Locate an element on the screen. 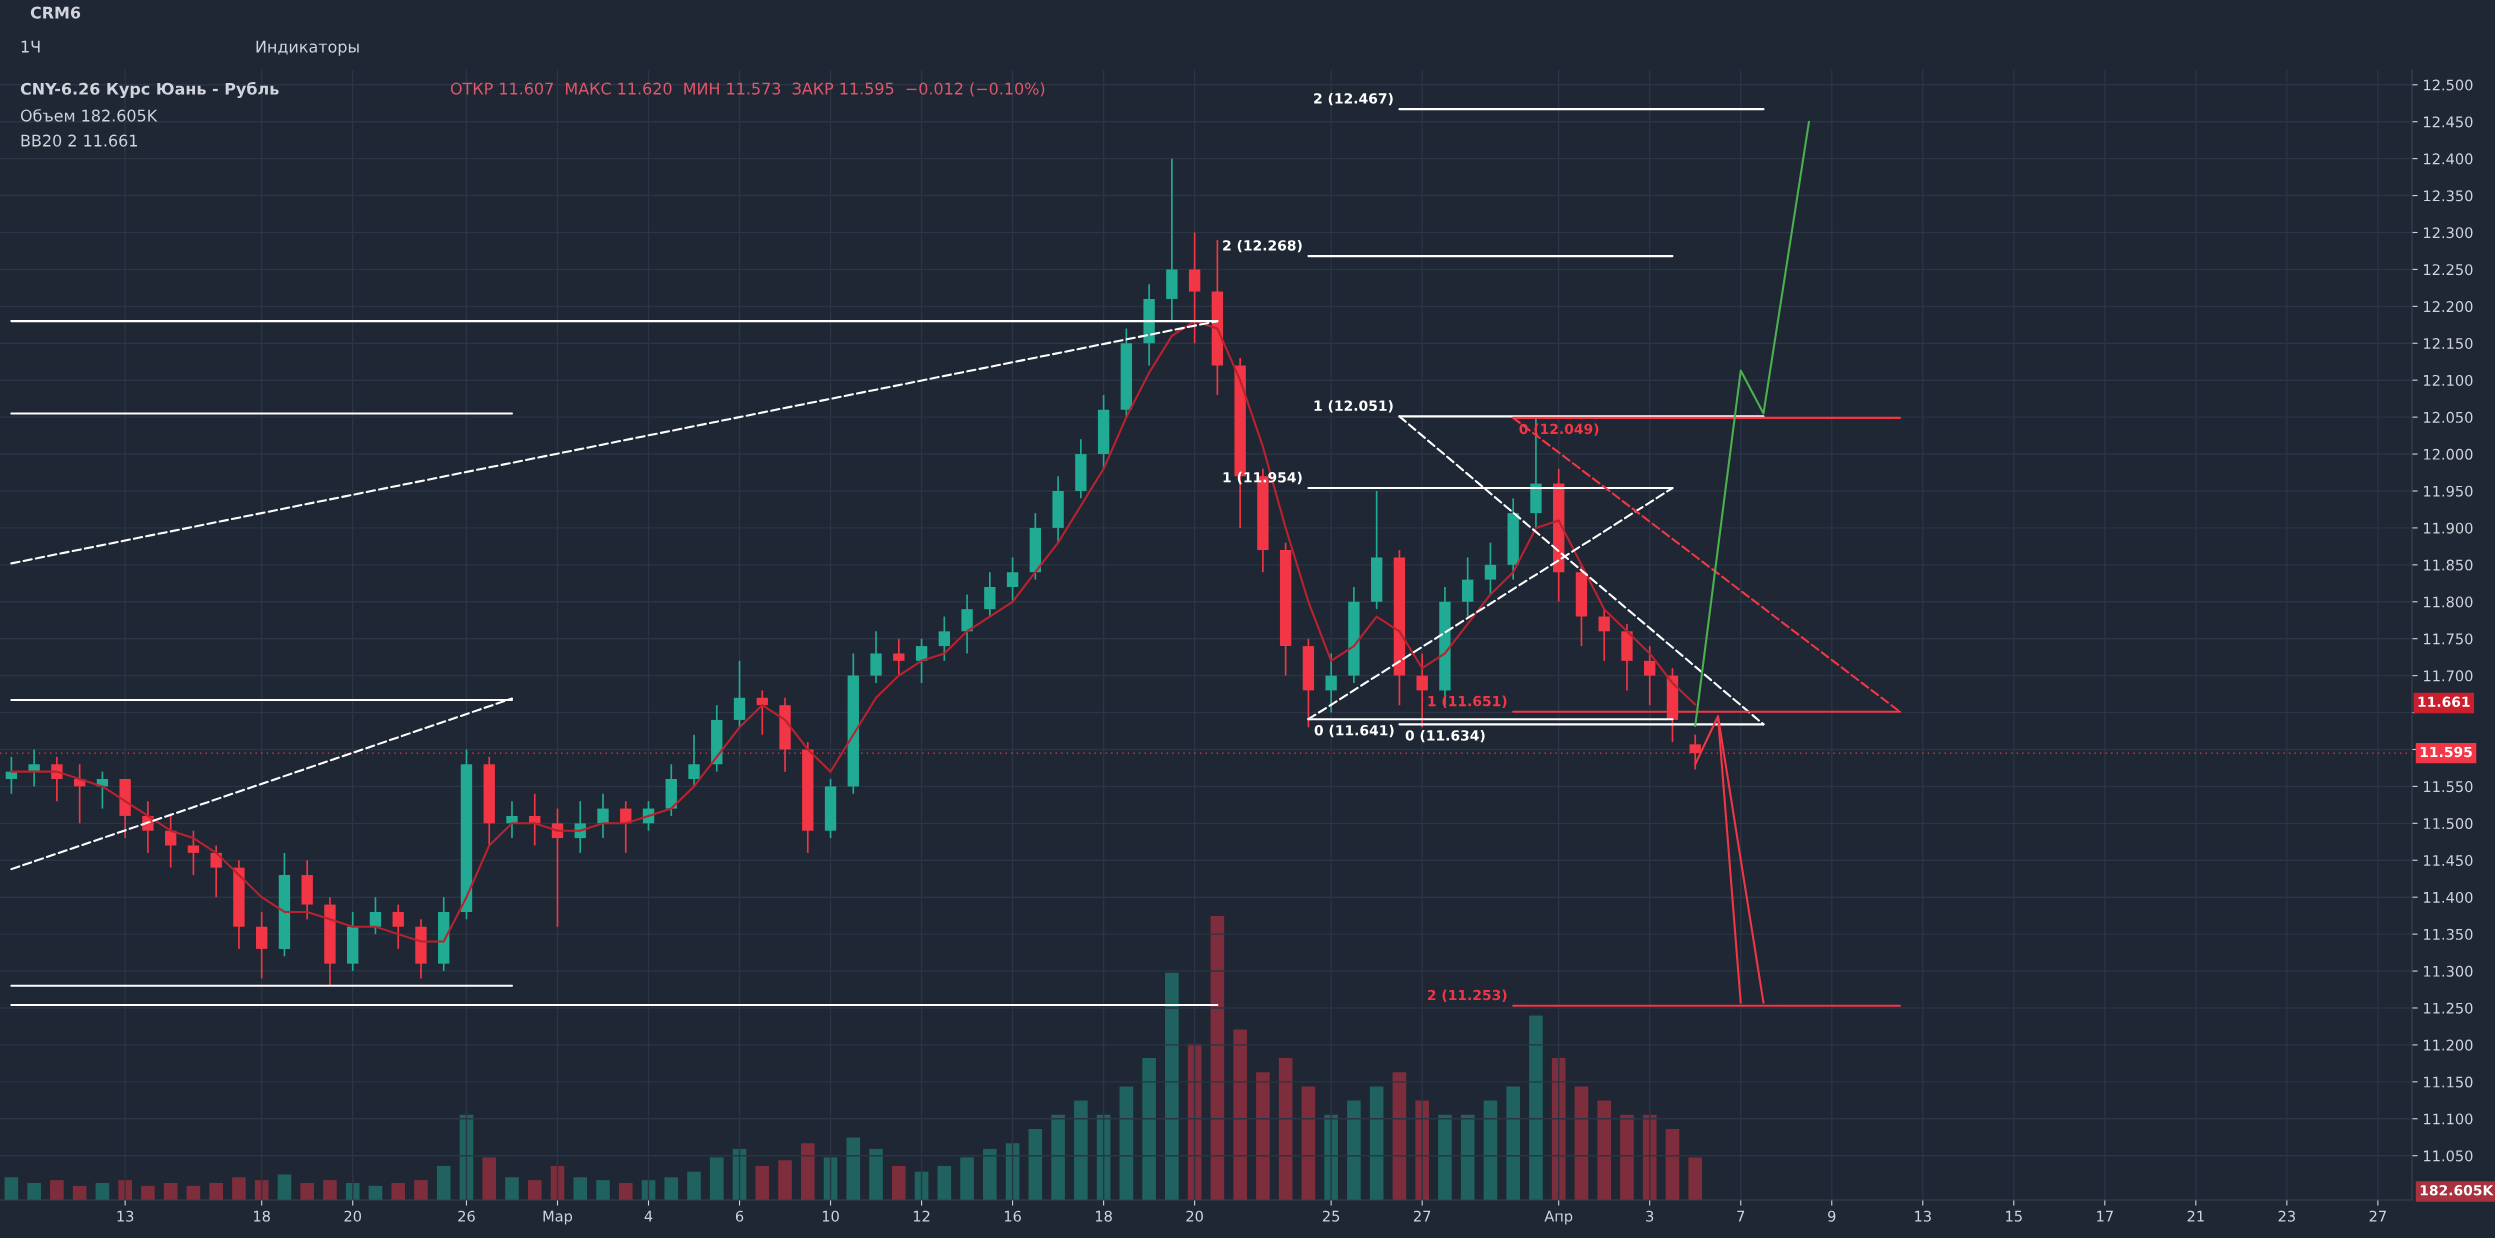 This screenshot has width=2495, height=1238. y-tick-label: 12.250 is located at coordinates (2448, 270).